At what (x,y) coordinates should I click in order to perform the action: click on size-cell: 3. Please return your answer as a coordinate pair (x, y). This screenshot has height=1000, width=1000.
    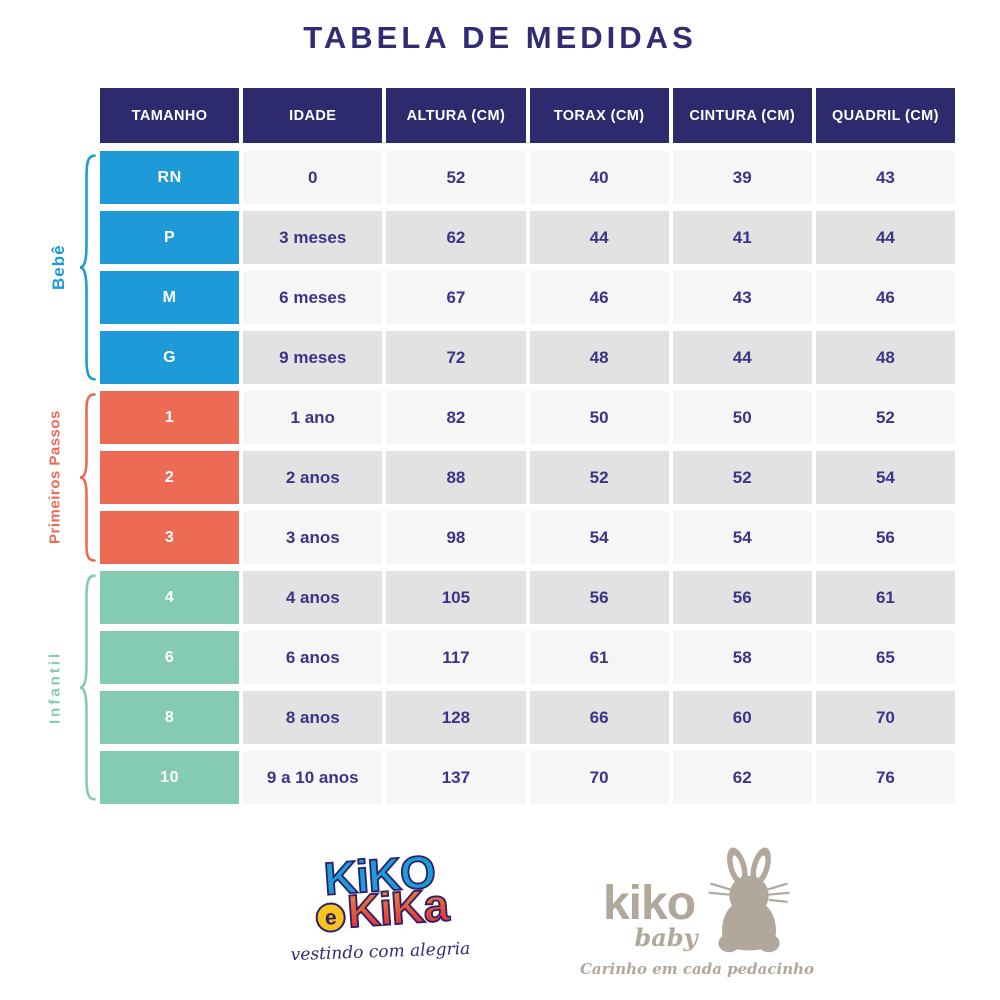
    Looking at the image, I should click on (170, 537).